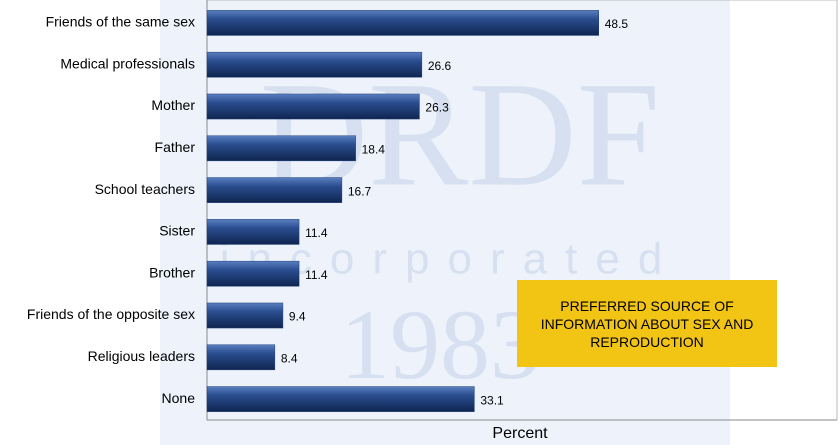  What do you see at coordinates (437, 108) in the screenshot?
I see `value-label: 26.3` at bounding box center [437, 108].